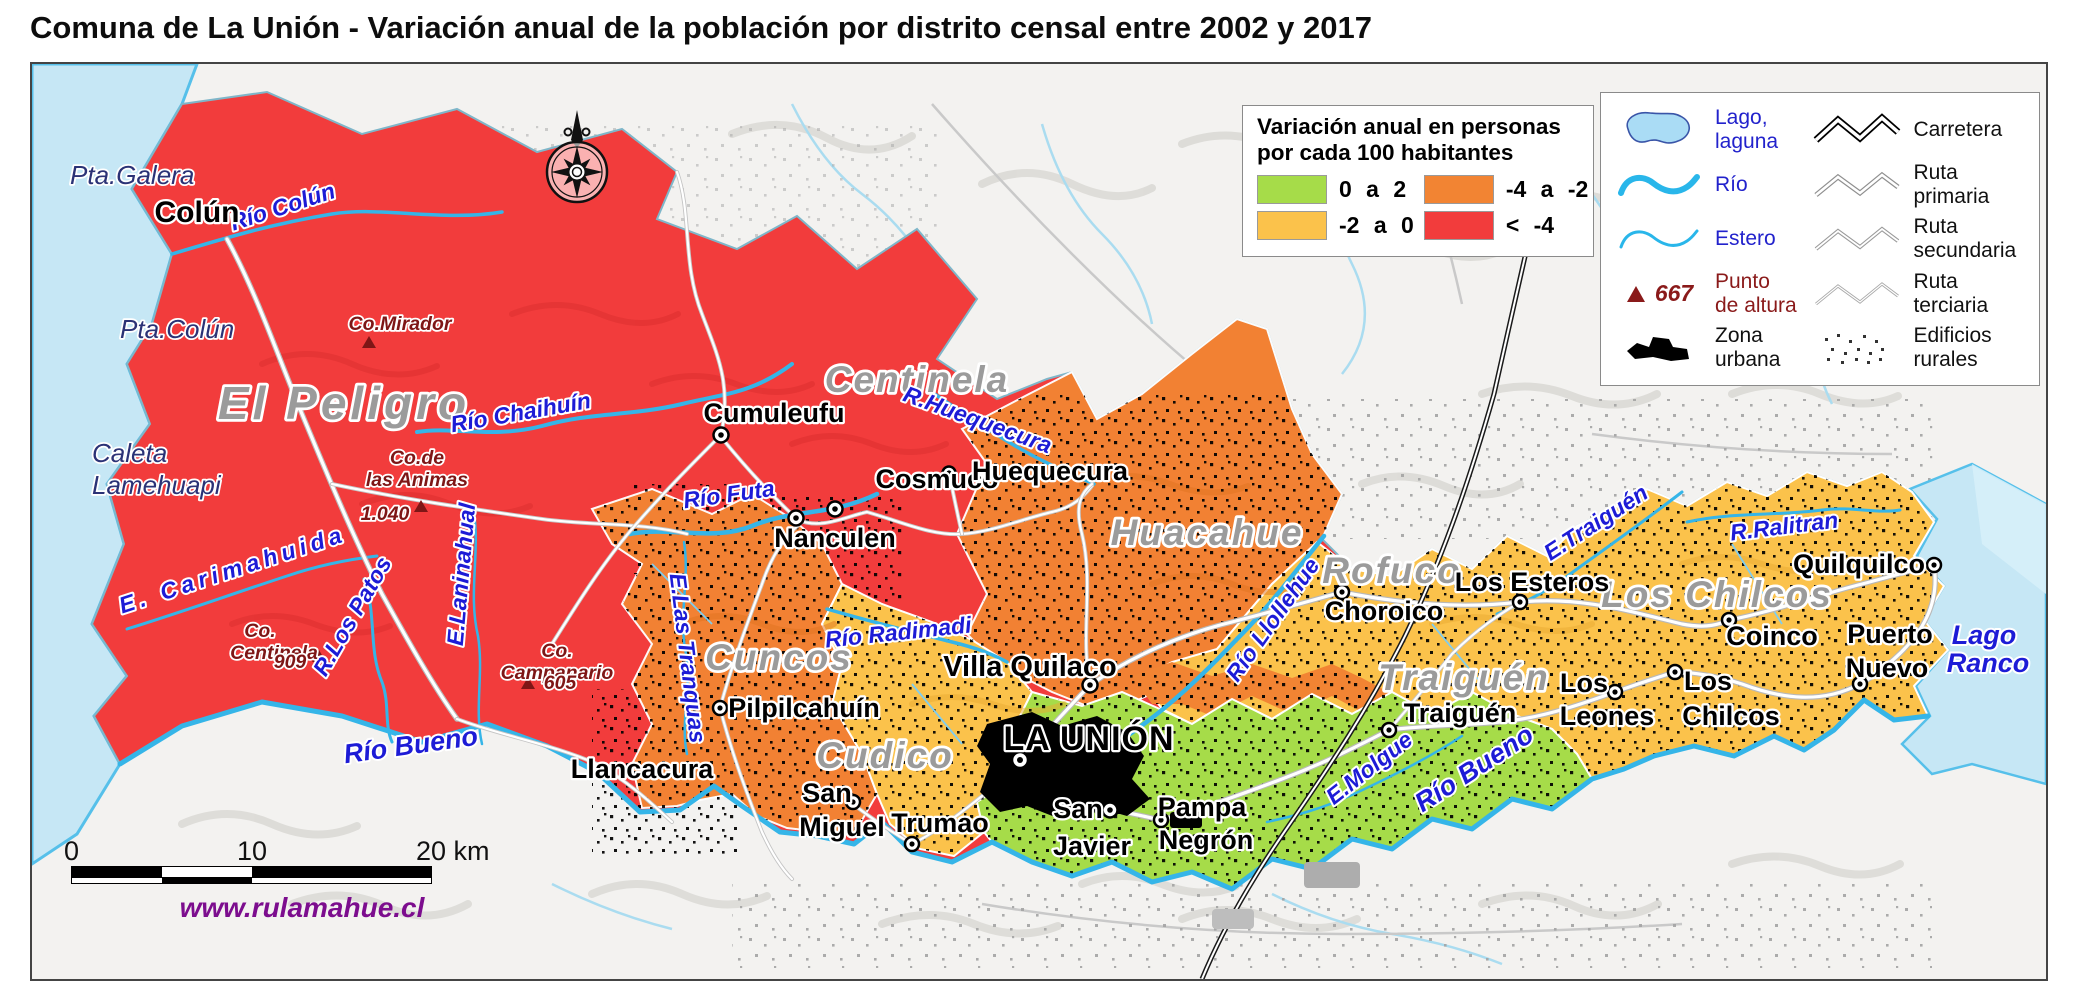 This screenshot has height=991, width=2074. I want to click on svg-text: Centinela, so click(274, 653).